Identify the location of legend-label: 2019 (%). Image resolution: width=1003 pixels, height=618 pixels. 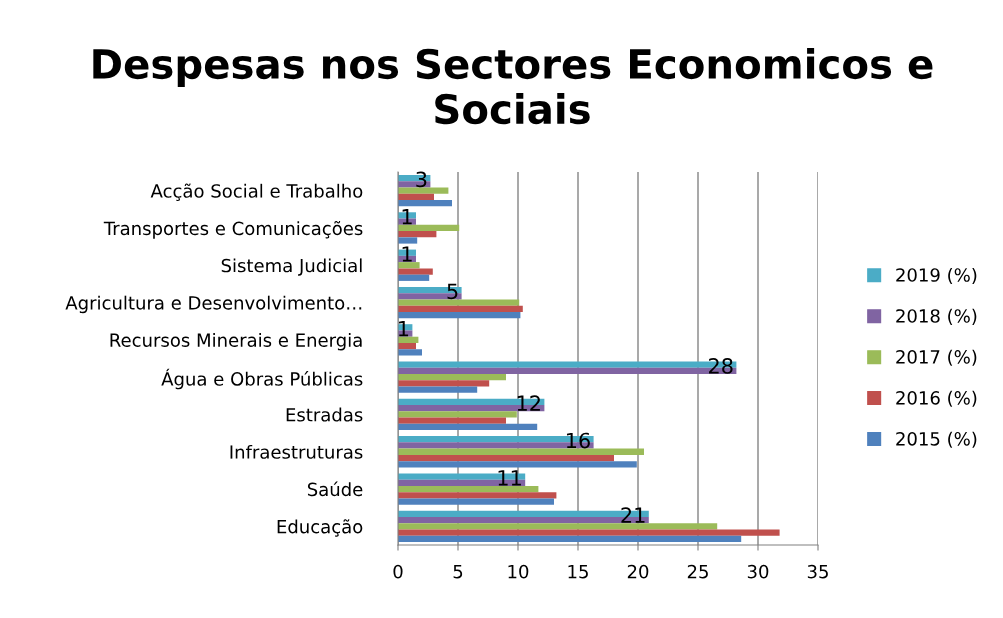
(936, 275).